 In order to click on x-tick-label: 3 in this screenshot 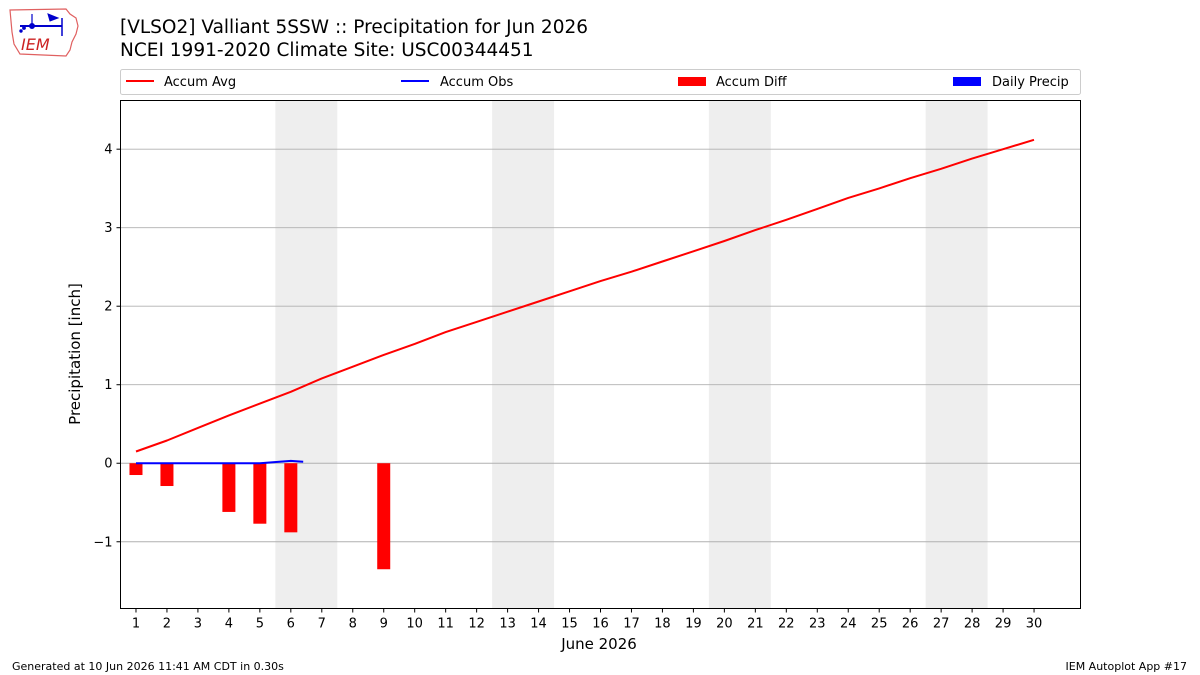, I will do `click(198, 624)`.